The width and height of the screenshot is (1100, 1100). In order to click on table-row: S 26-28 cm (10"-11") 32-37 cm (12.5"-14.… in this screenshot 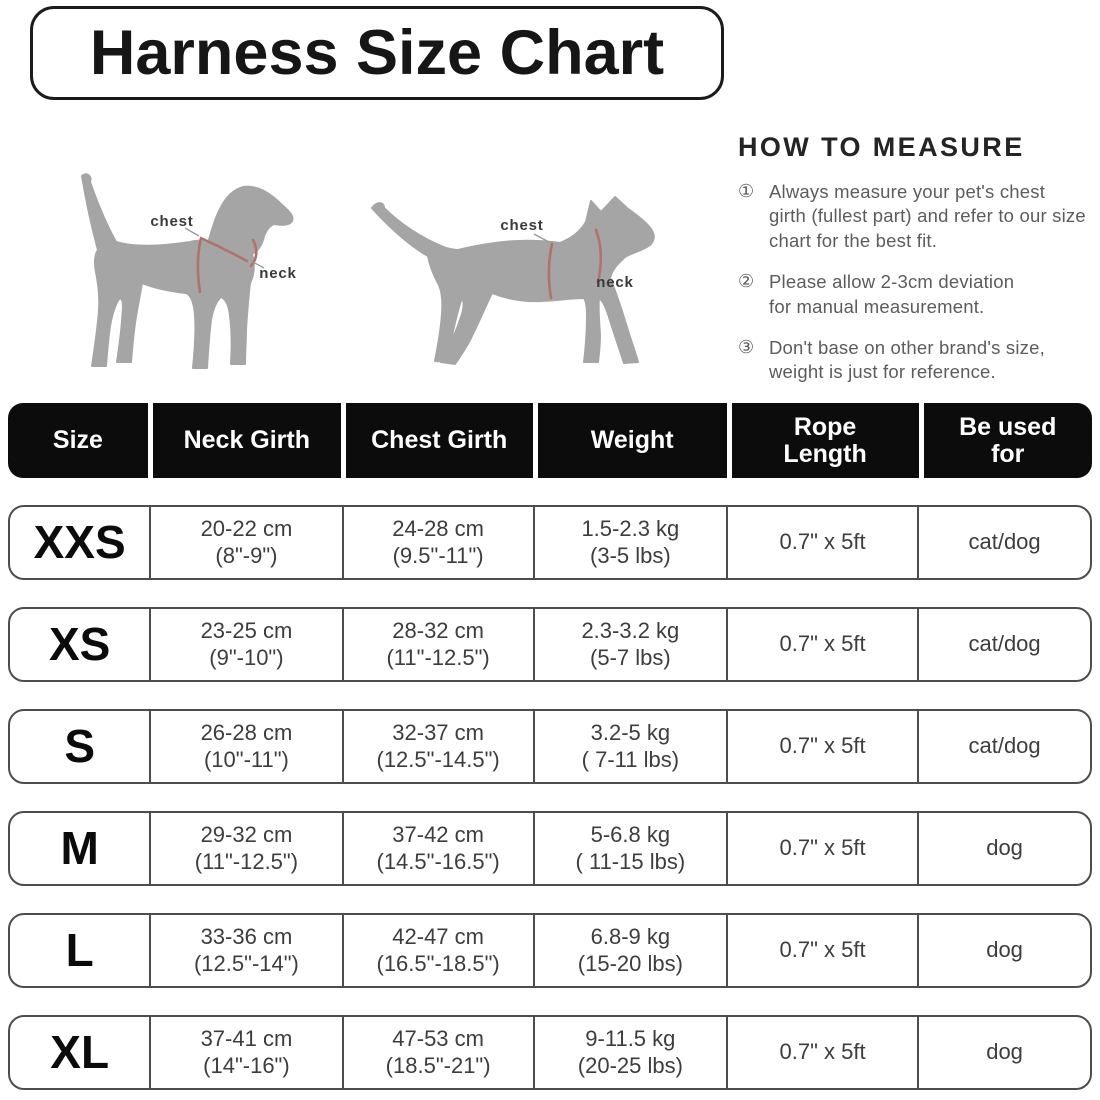, I will do `click(550, 746)`.